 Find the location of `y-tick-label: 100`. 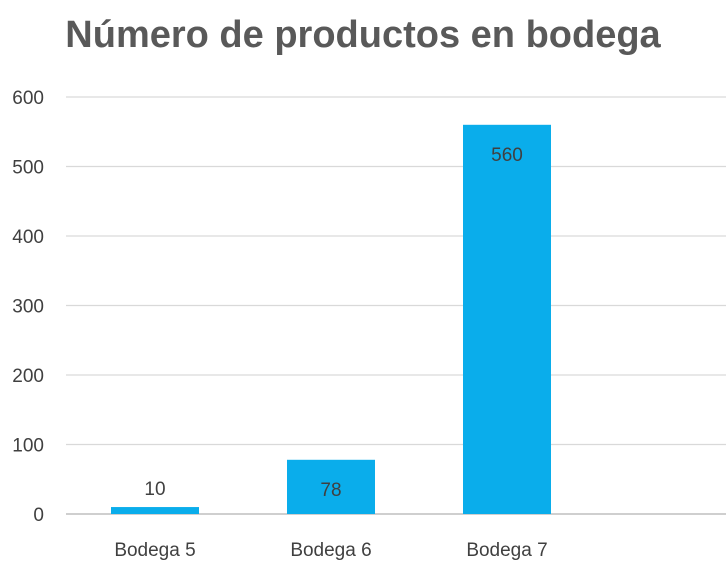

y-tick-label: 100 is located at coordinates (28, 446).